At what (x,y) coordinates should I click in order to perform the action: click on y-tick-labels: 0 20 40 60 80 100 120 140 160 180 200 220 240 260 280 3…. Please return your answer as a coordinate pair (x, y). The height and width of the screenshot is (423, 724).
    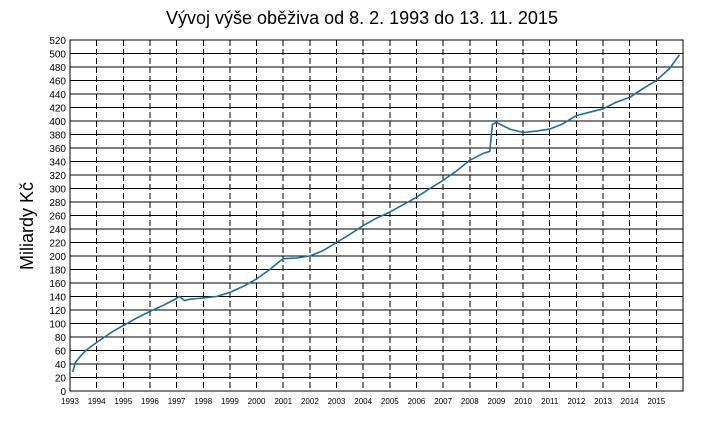
    Looking at the image, I should click on (57, 217).